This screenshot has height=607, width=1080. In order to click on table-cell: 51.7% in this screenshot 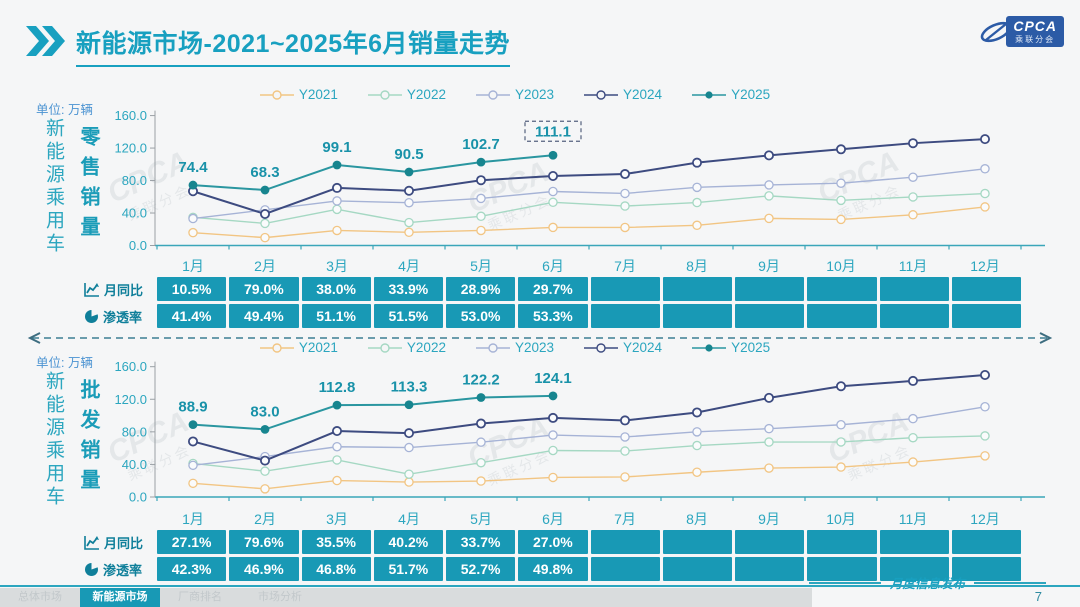, I will do `click(408, 569)`.